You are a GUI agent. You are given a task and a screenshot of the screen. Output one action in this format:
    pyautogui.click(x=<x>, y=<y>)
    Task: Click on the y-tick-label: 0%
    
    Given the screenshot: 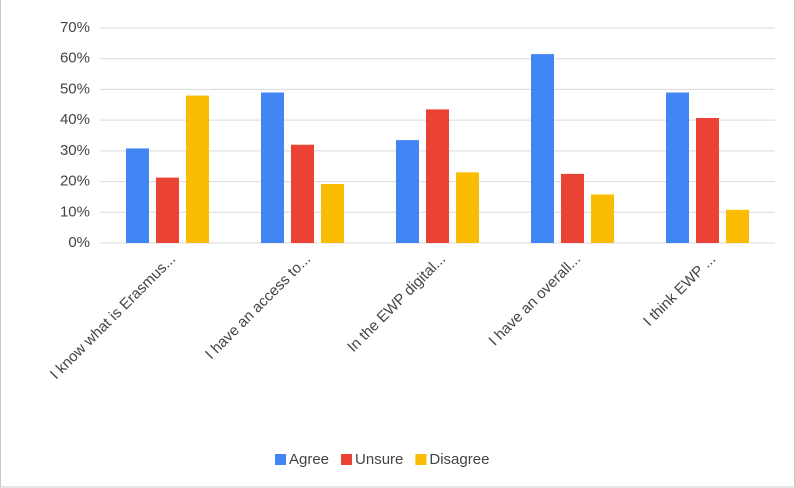 What is the action you would take?
    pyautogui.click(x=79, y=242)
    